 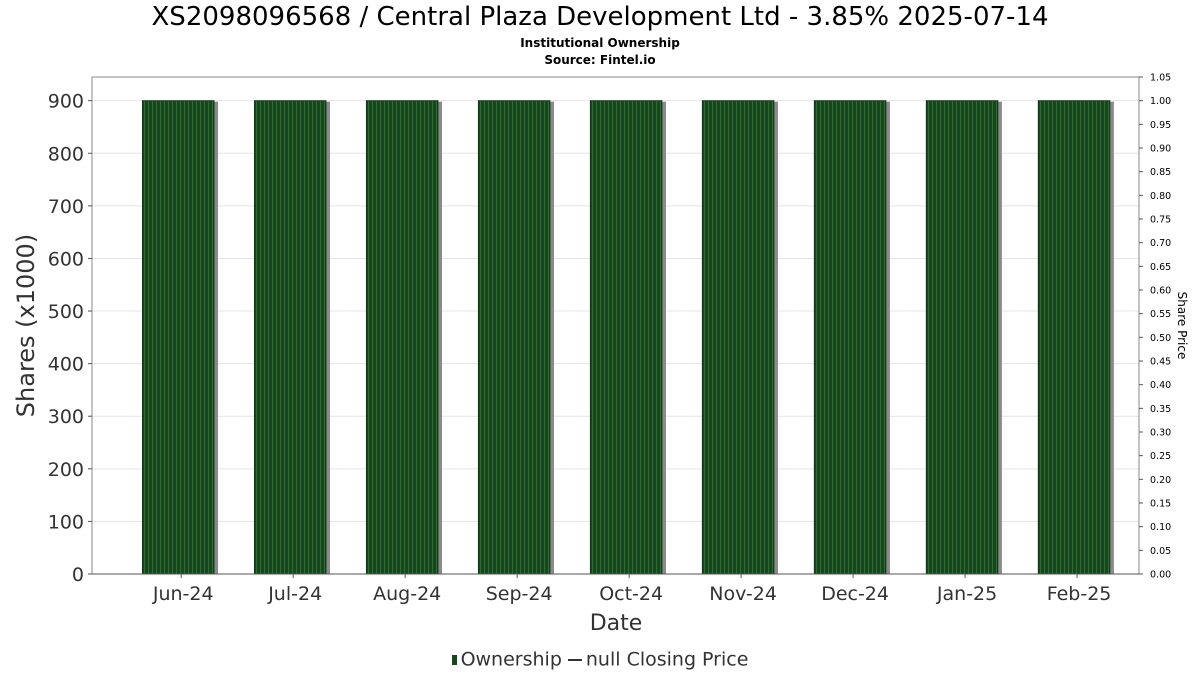 What do you see at coordinates (1160, 527) in the screenshot?
I see `y2-tick-label: 0.10` at bounding box center [1160, 527].